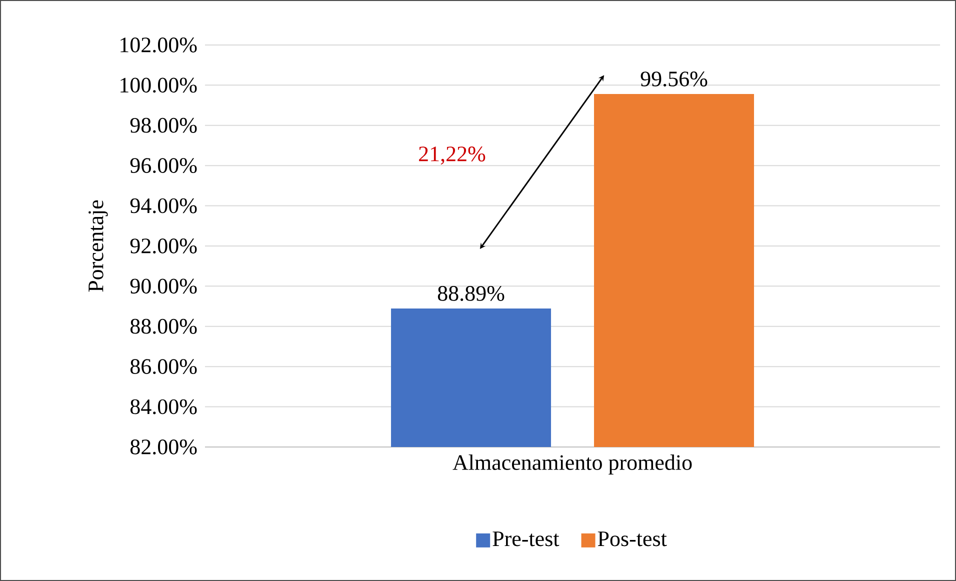 The image size is (956, 581). I want to click on legend-label: Pre-test, so click(526, 539).